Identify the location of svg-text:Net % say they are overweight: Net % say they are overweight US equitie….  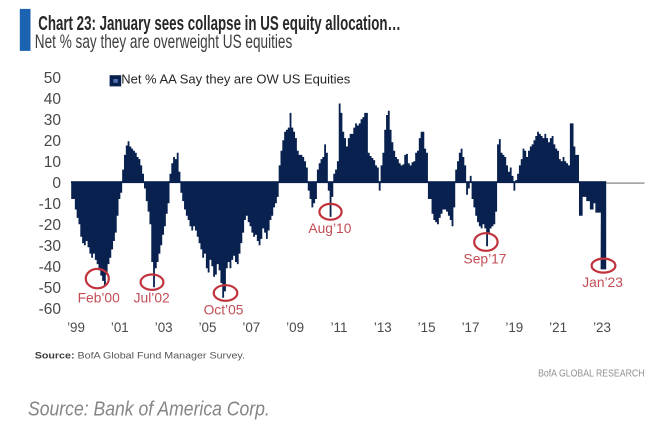
(163, 42).